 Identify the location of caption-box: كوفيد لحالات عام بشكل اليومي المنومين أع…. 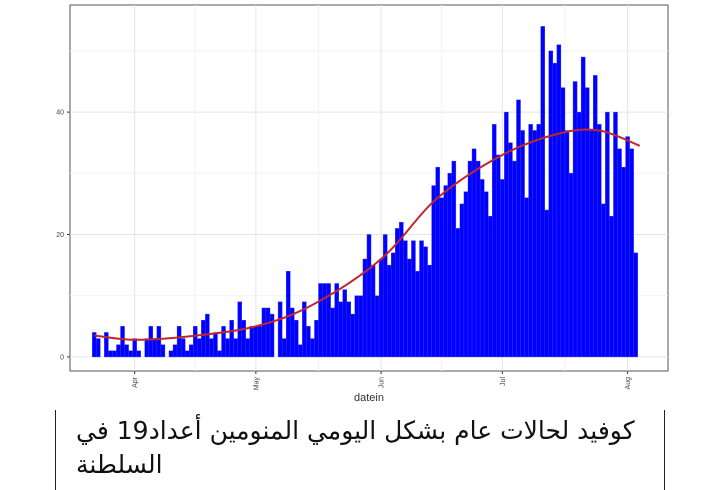
(360, 450).